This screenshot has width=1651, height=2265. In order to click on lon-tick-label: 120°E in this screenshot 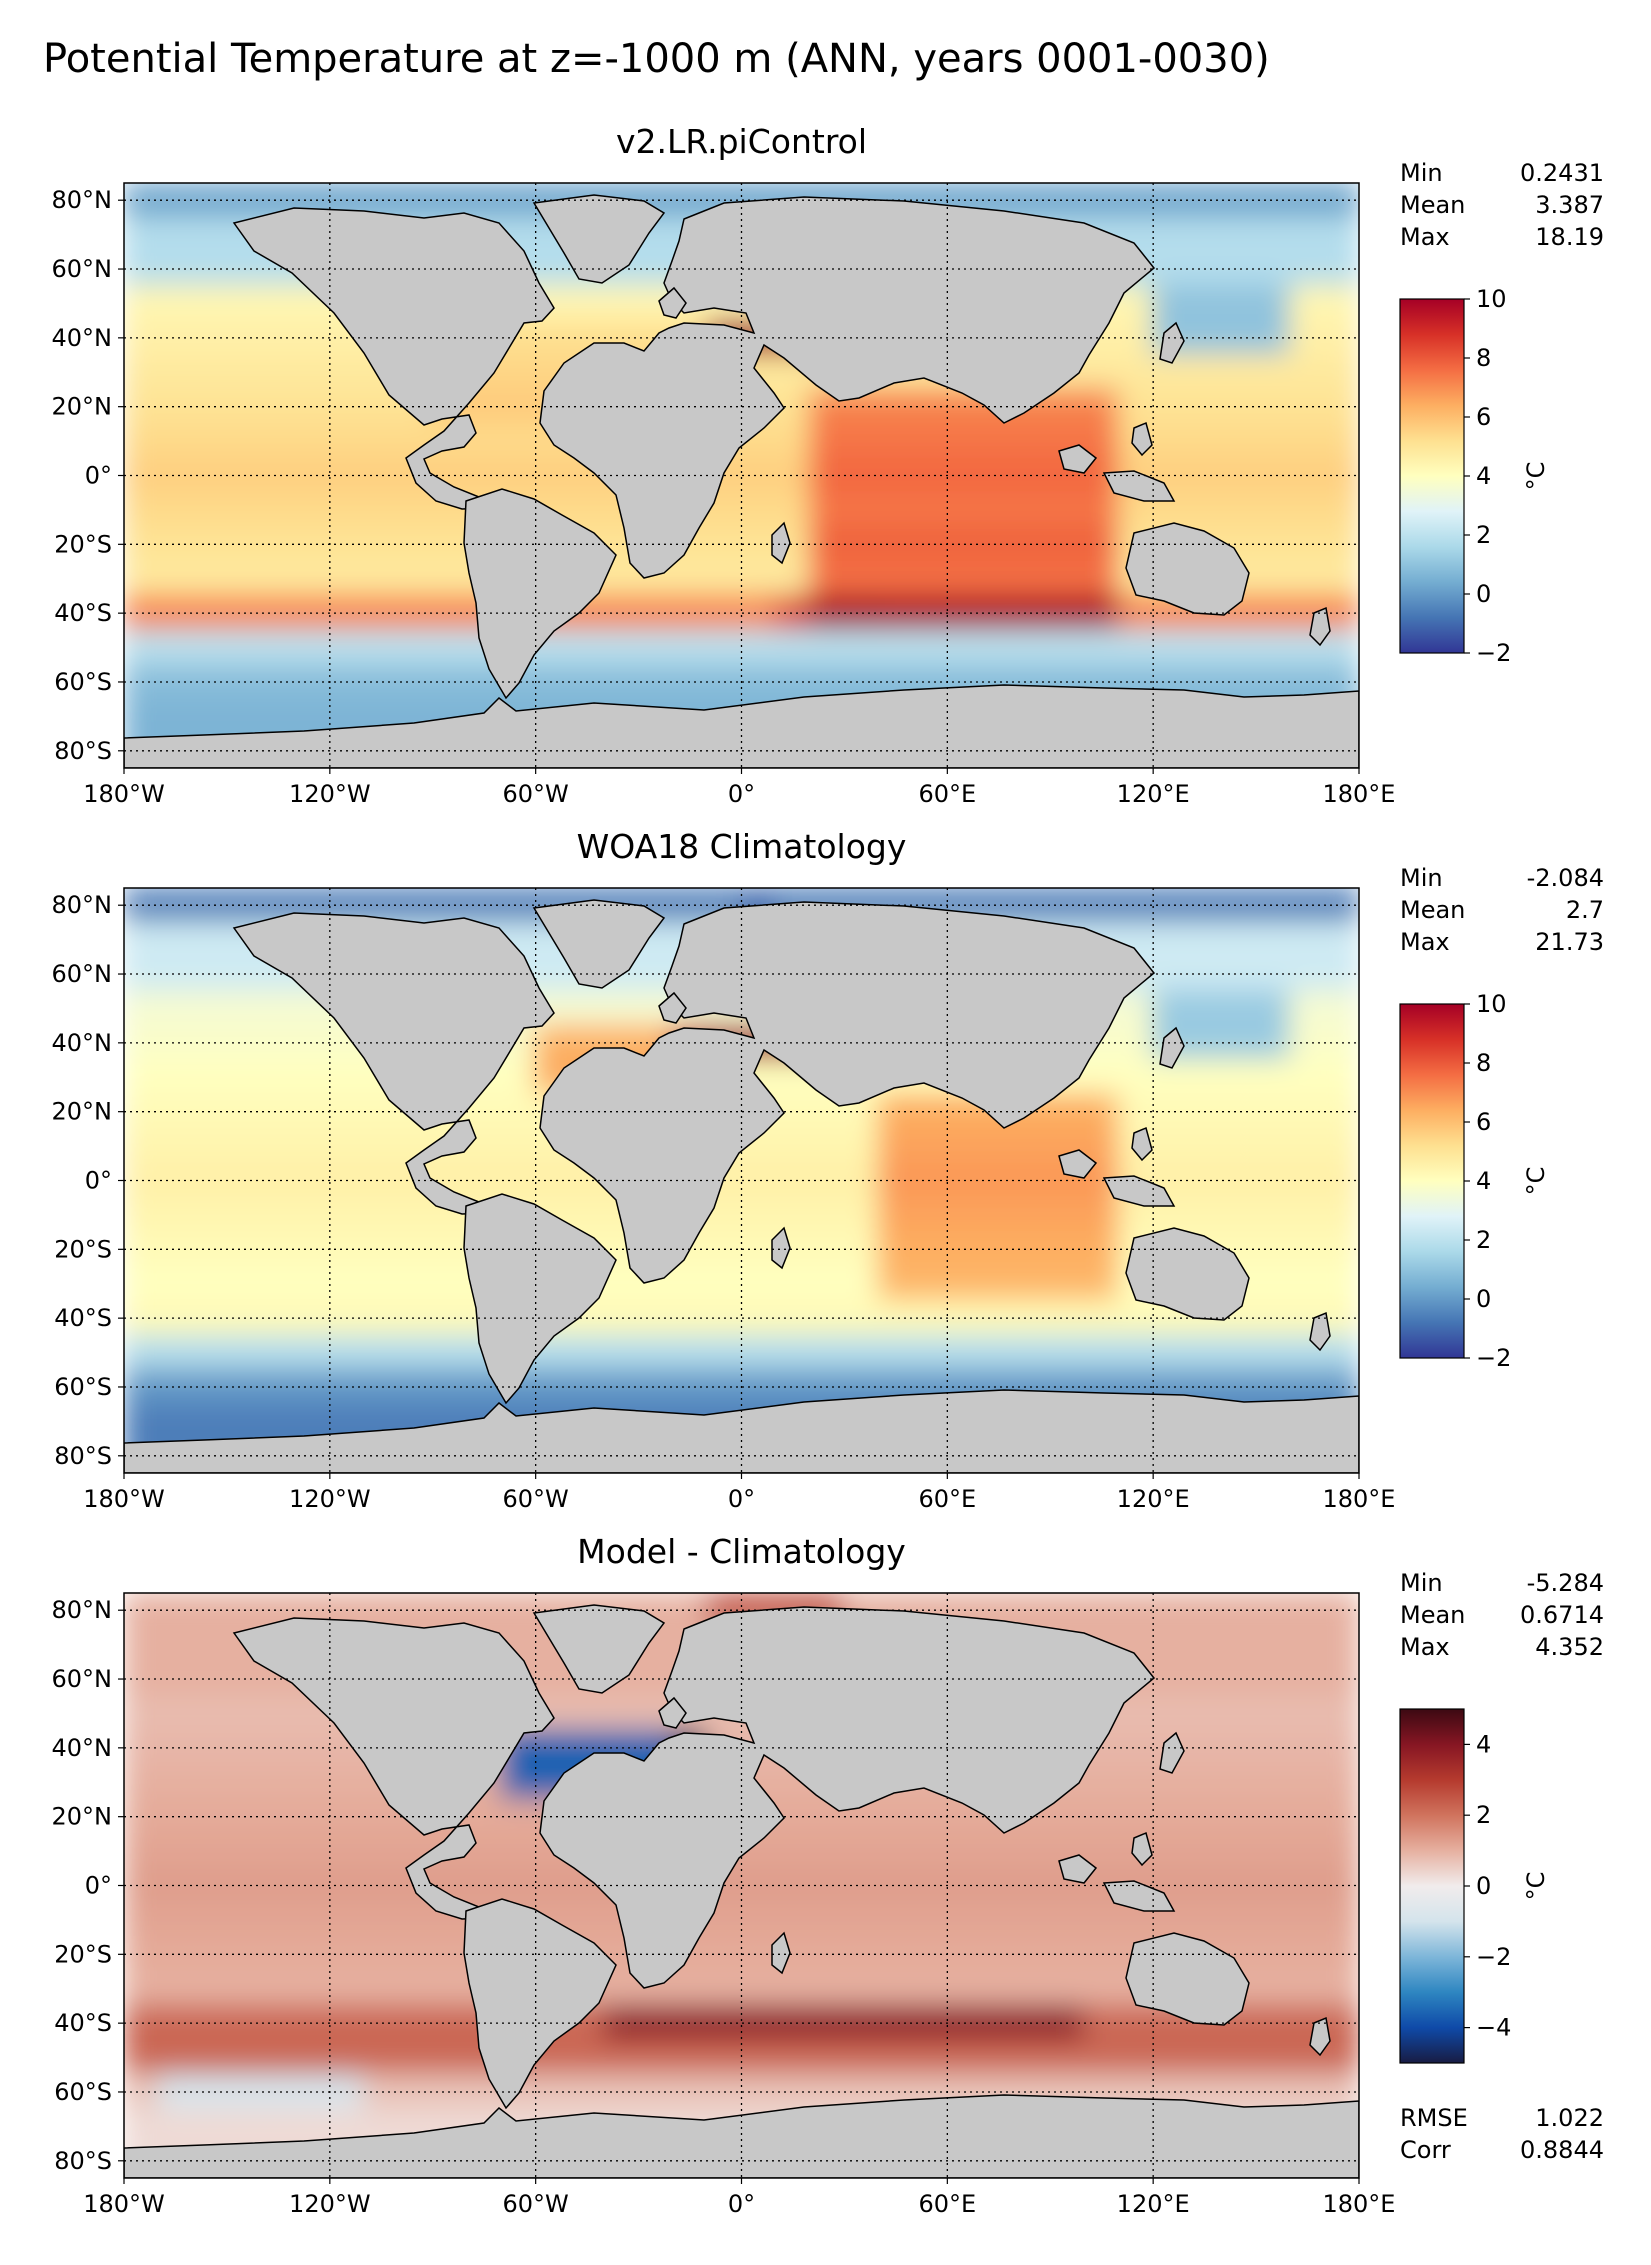, I will do `click(1153, 2204)`.